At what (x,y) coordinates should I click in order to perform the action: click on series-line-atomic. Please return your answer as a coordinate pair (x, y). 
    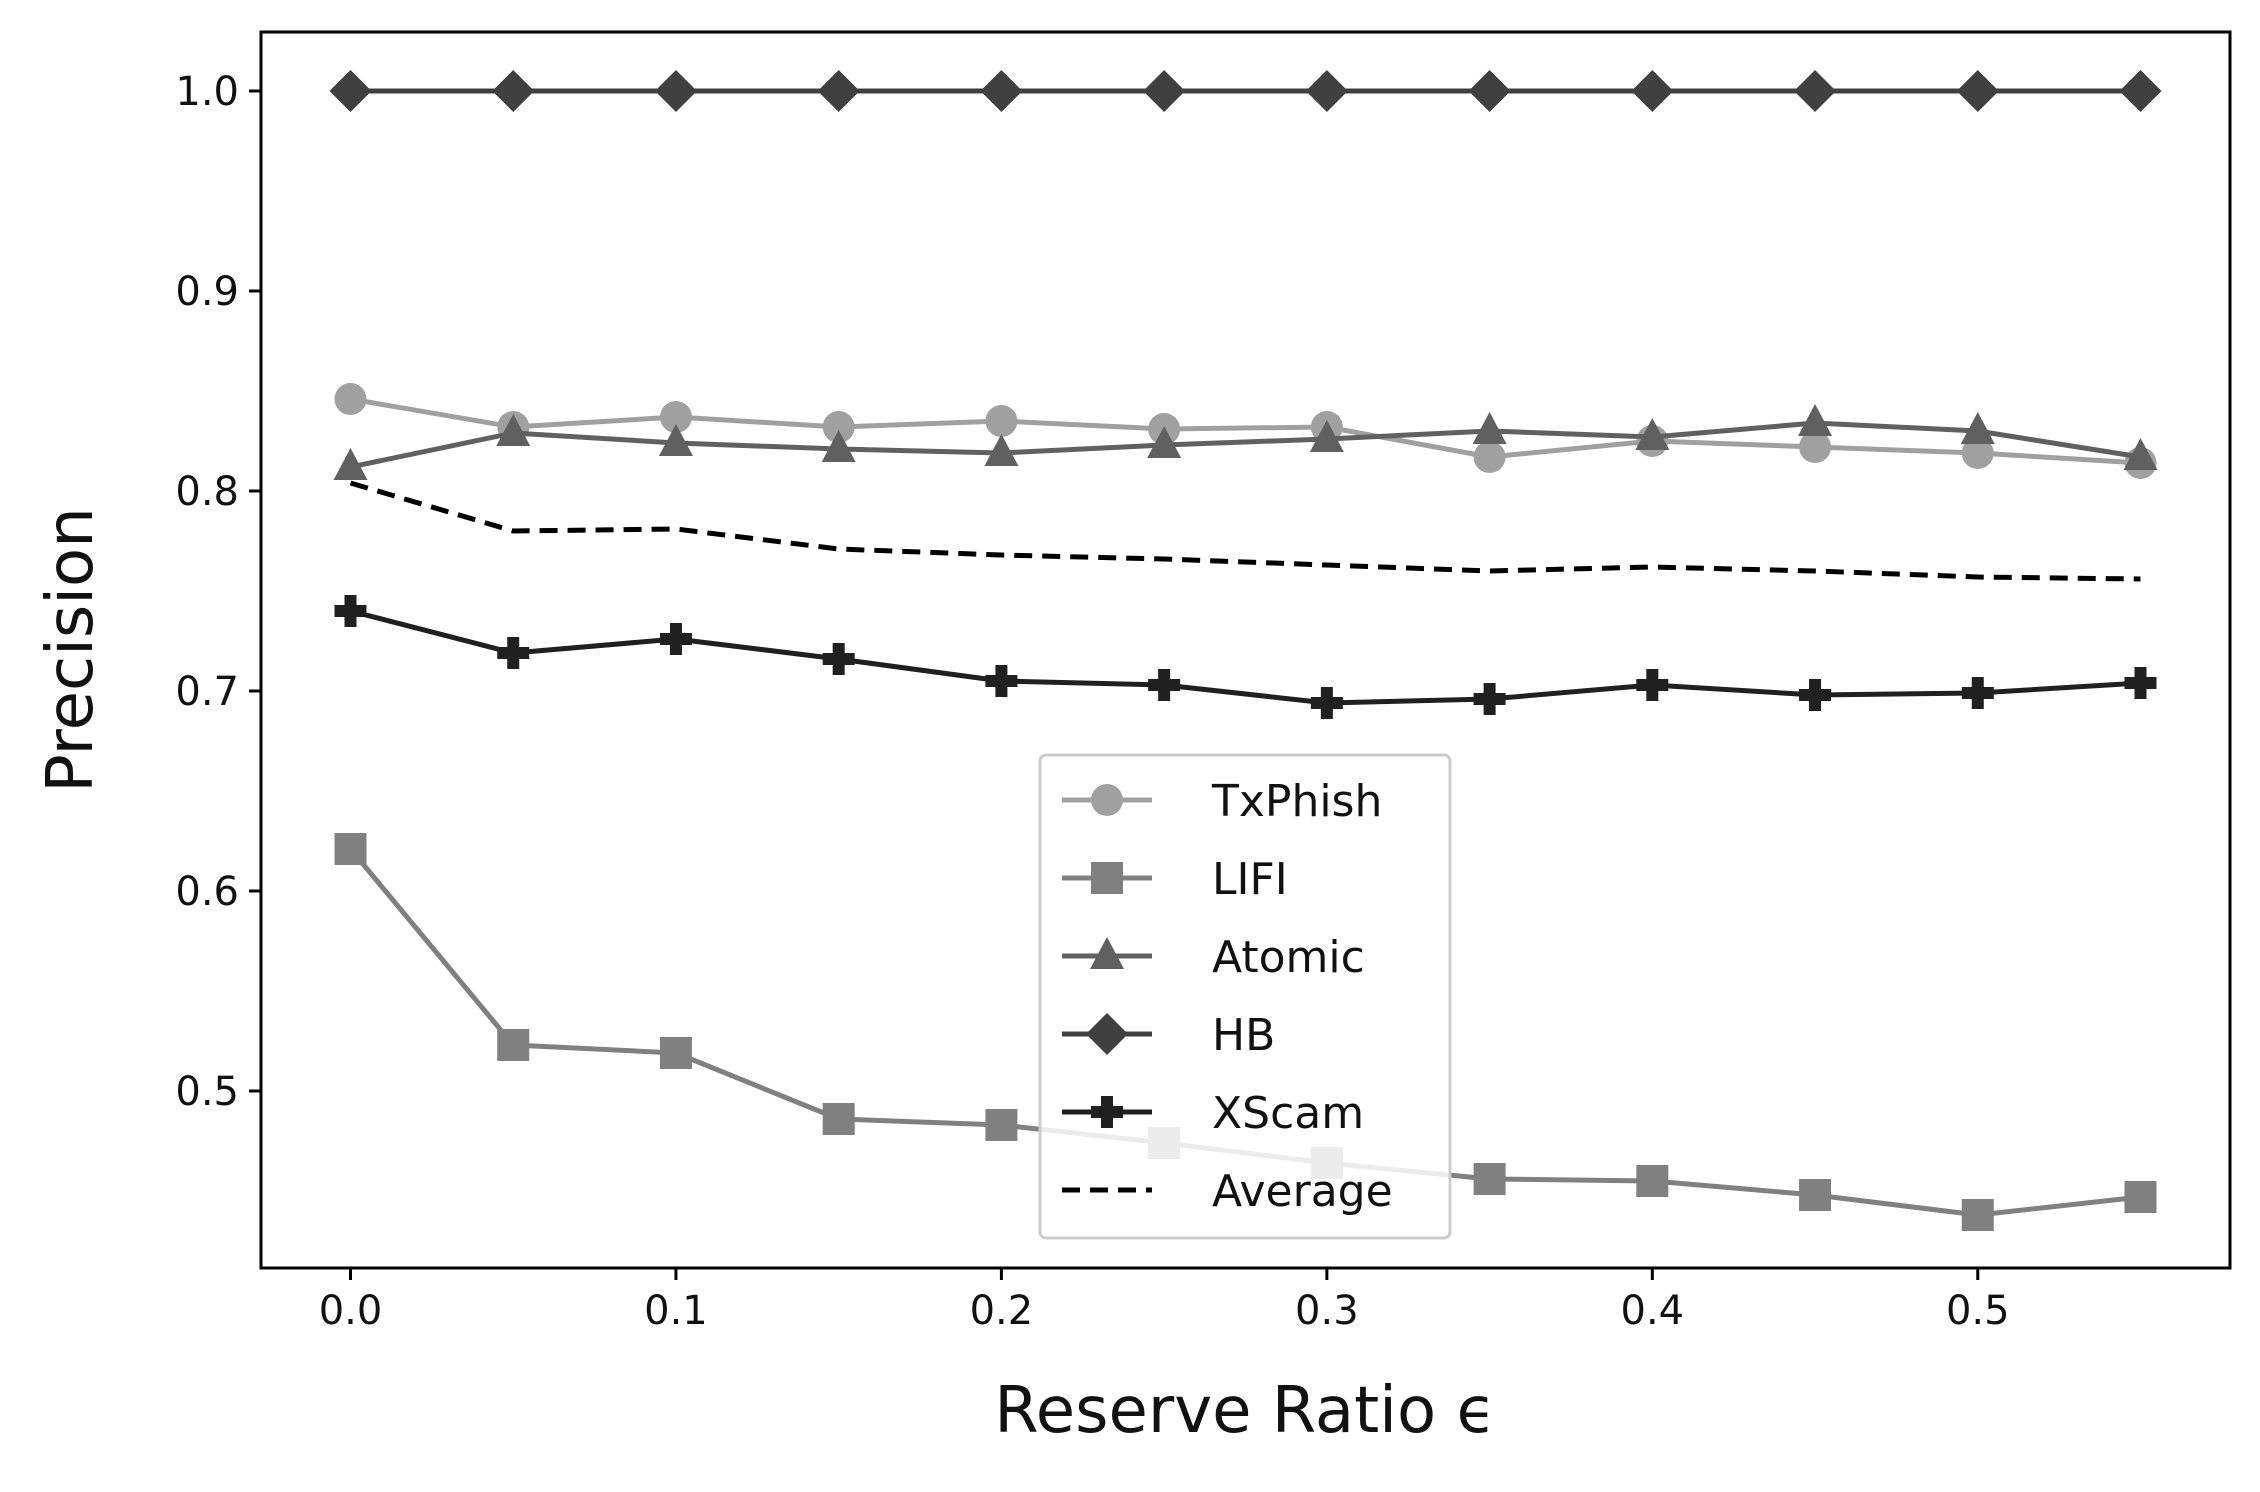
    Looking at the image, I should click on (1245, 445).